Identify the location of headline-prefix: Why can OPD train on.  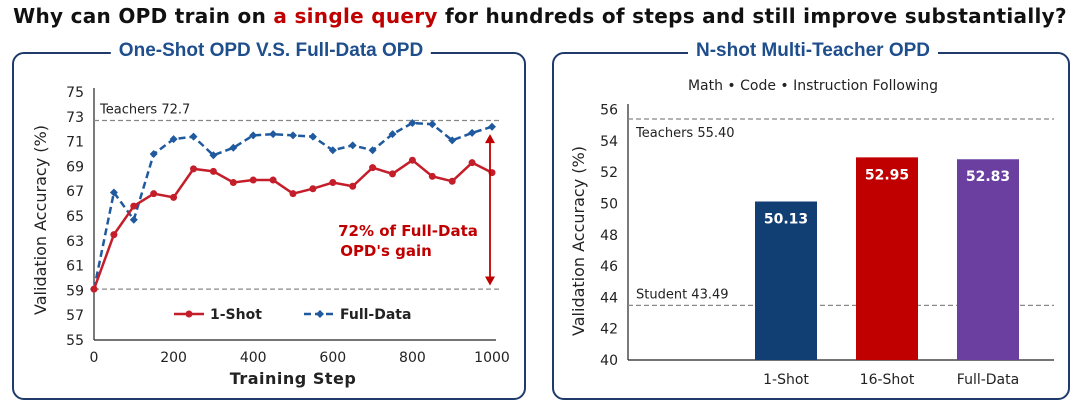
(143, 16).